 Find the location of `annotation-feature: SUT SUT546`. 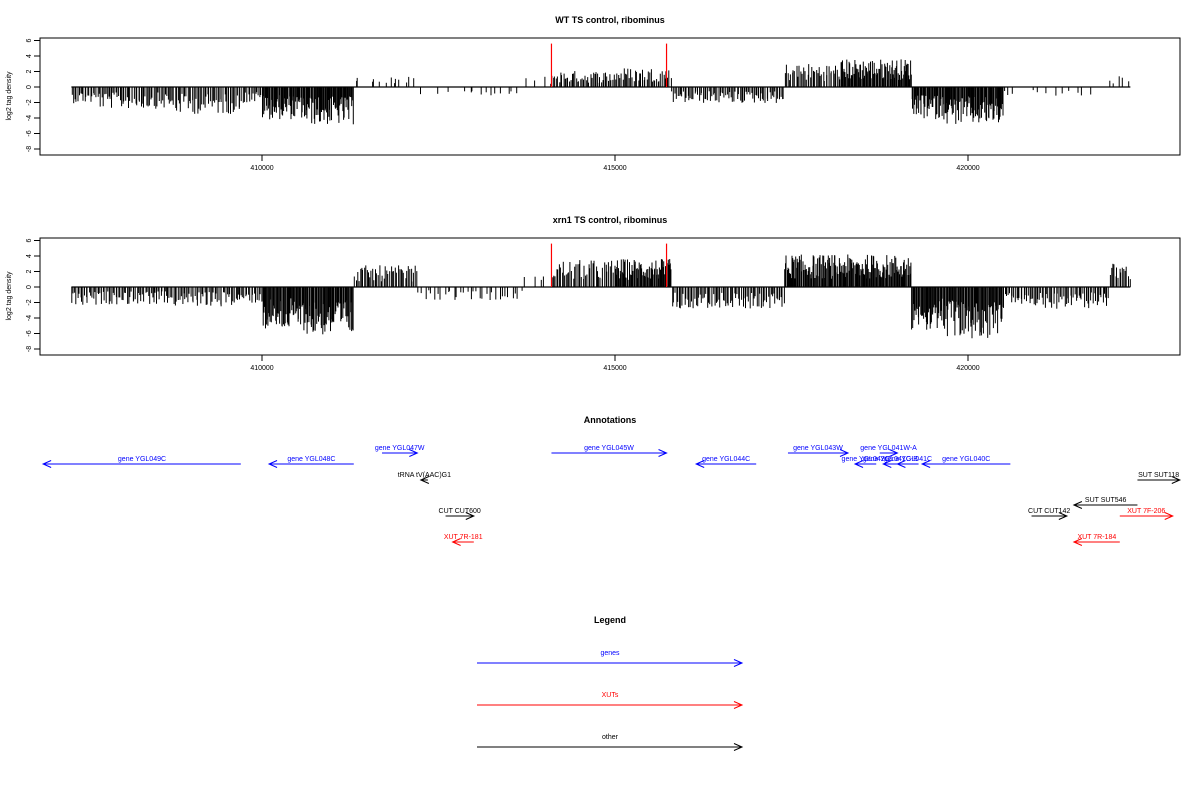

annotation-feature: SUT SUT546 is located at coordinates (1105, 503).